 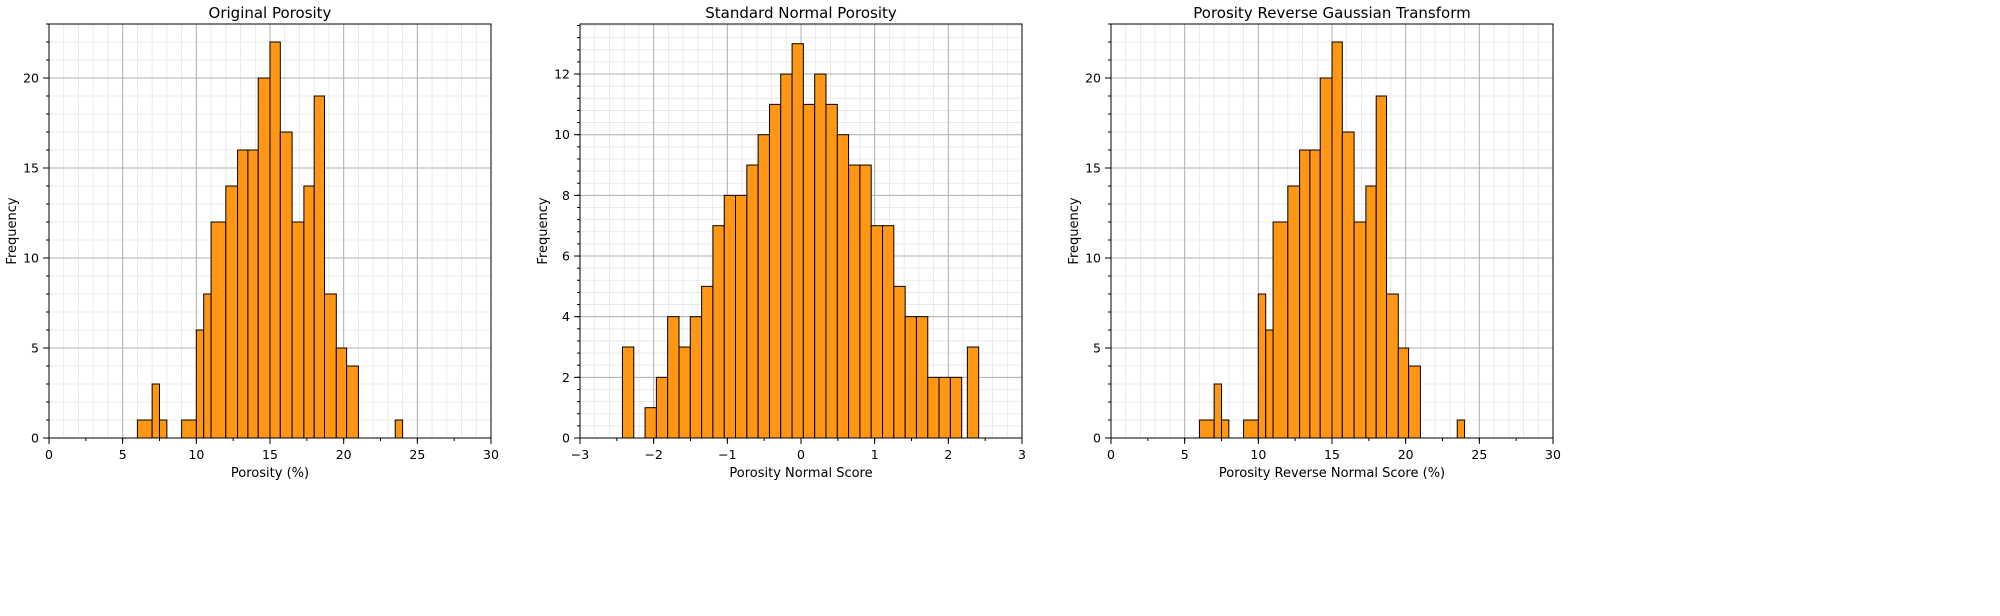 I want to click on x-tick-label: −2, so click(x=653, y=454).